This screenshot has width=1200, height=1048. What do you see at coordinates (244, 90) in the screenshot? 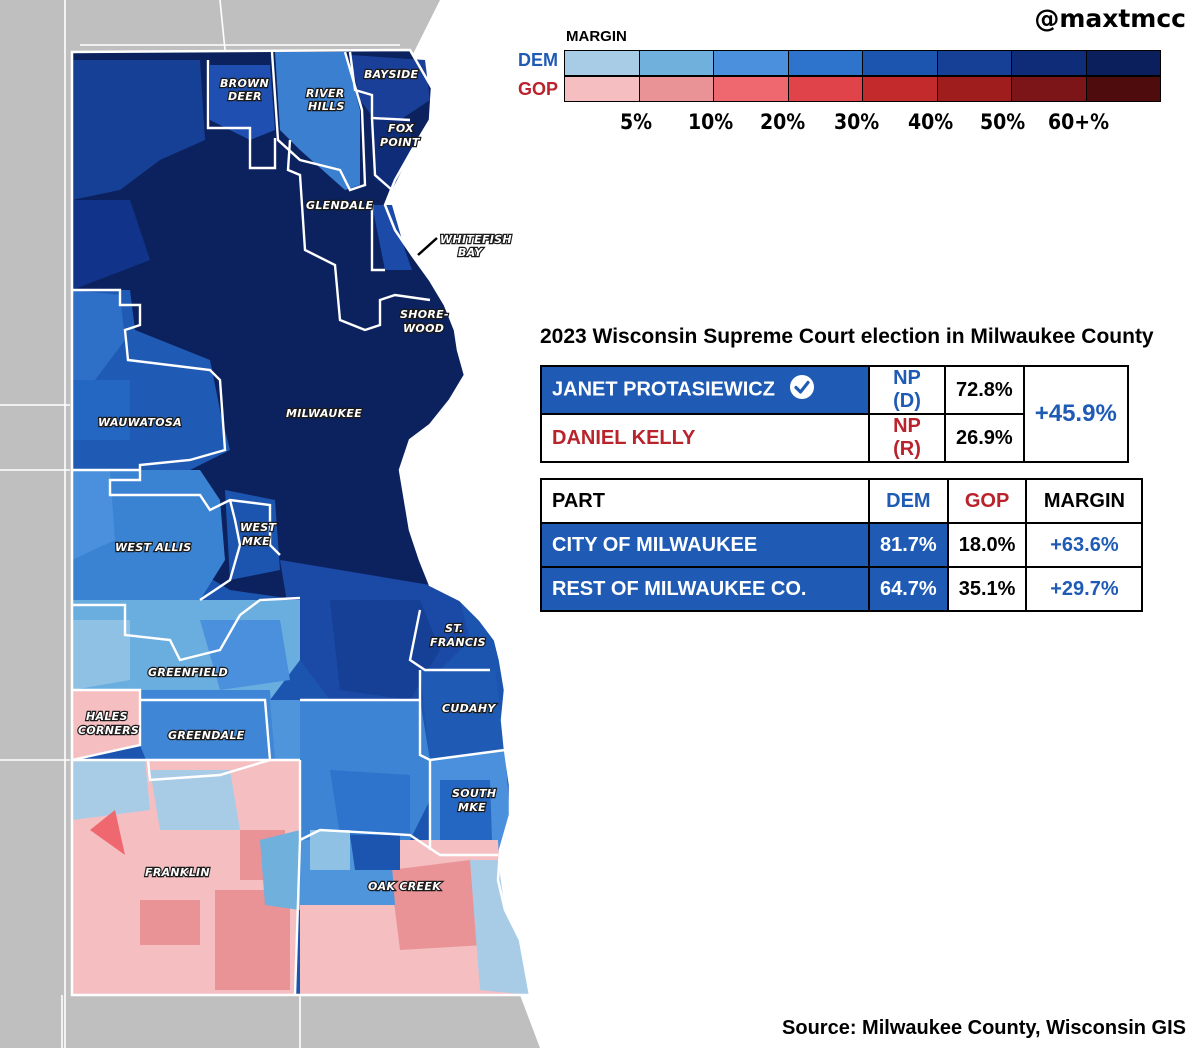
I see `label-brown-deer: BROWN DEER` at bounding box center [244, 90].